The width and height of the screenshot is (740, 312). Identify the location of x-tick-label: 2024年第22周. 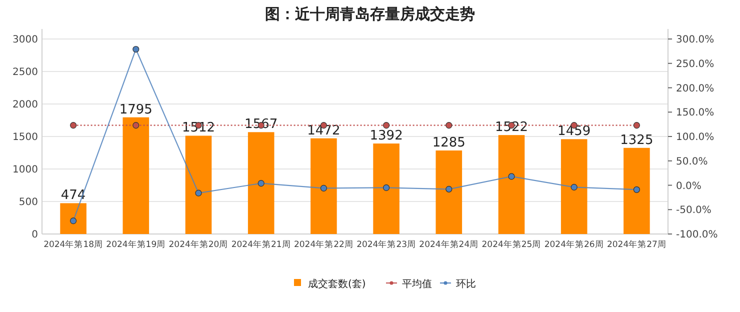
(324, 244).